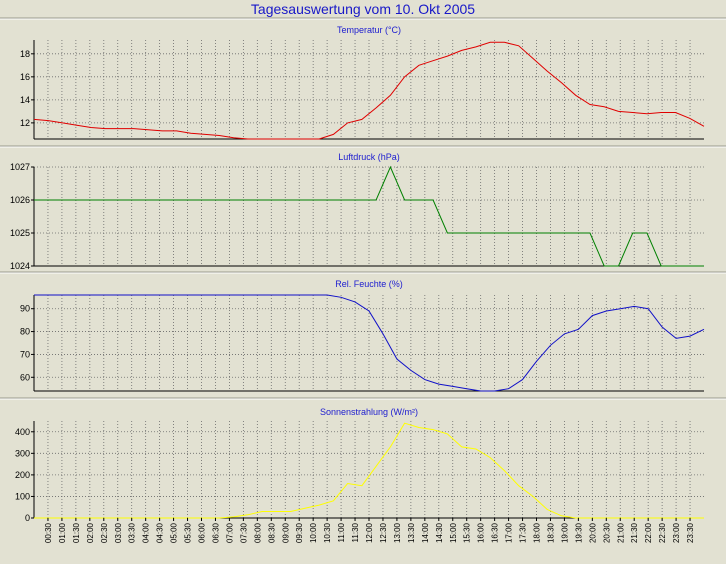 The width and height of the screenshot is (726, 564). Describe the element at coordinates (25, 77) in the screenshot. I see `y-tick-label: 16` at that location.